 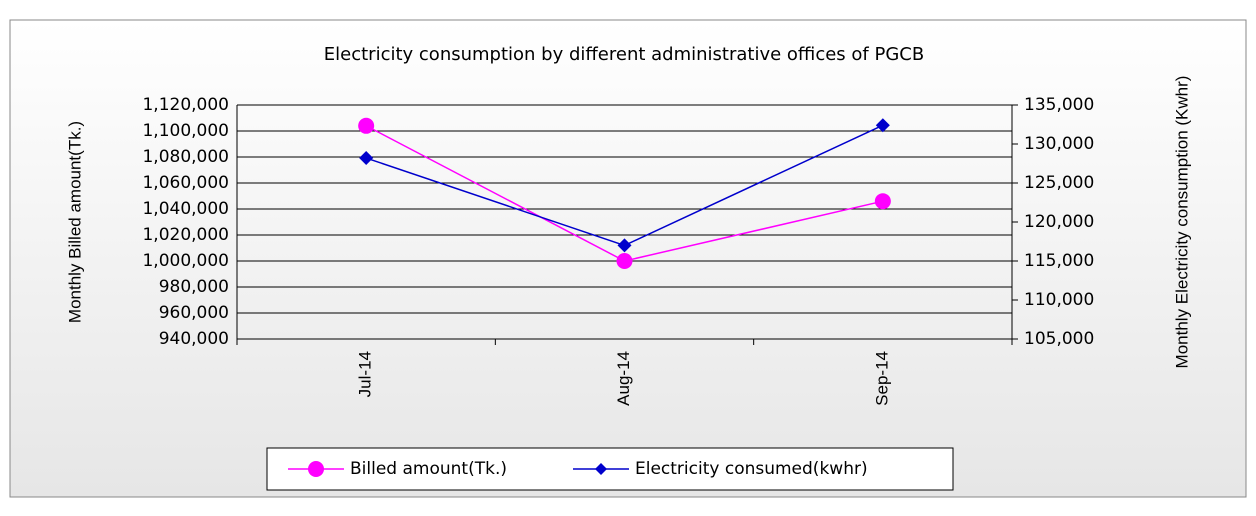 What do you see at coordinates (1059, 261) in the screenshot?
I see `y2-tick-label: 115,000` at bounding box center [1059, 261].